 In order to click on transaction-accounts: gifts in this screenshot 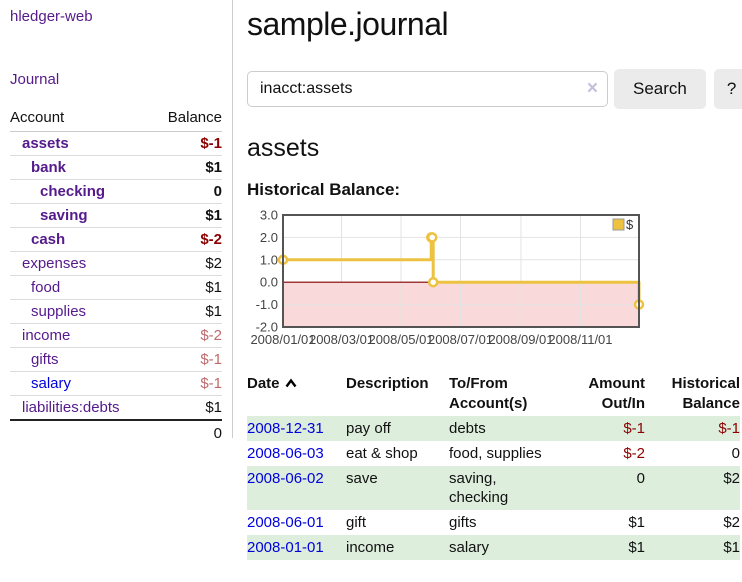, I will do `click(463, 522)`.